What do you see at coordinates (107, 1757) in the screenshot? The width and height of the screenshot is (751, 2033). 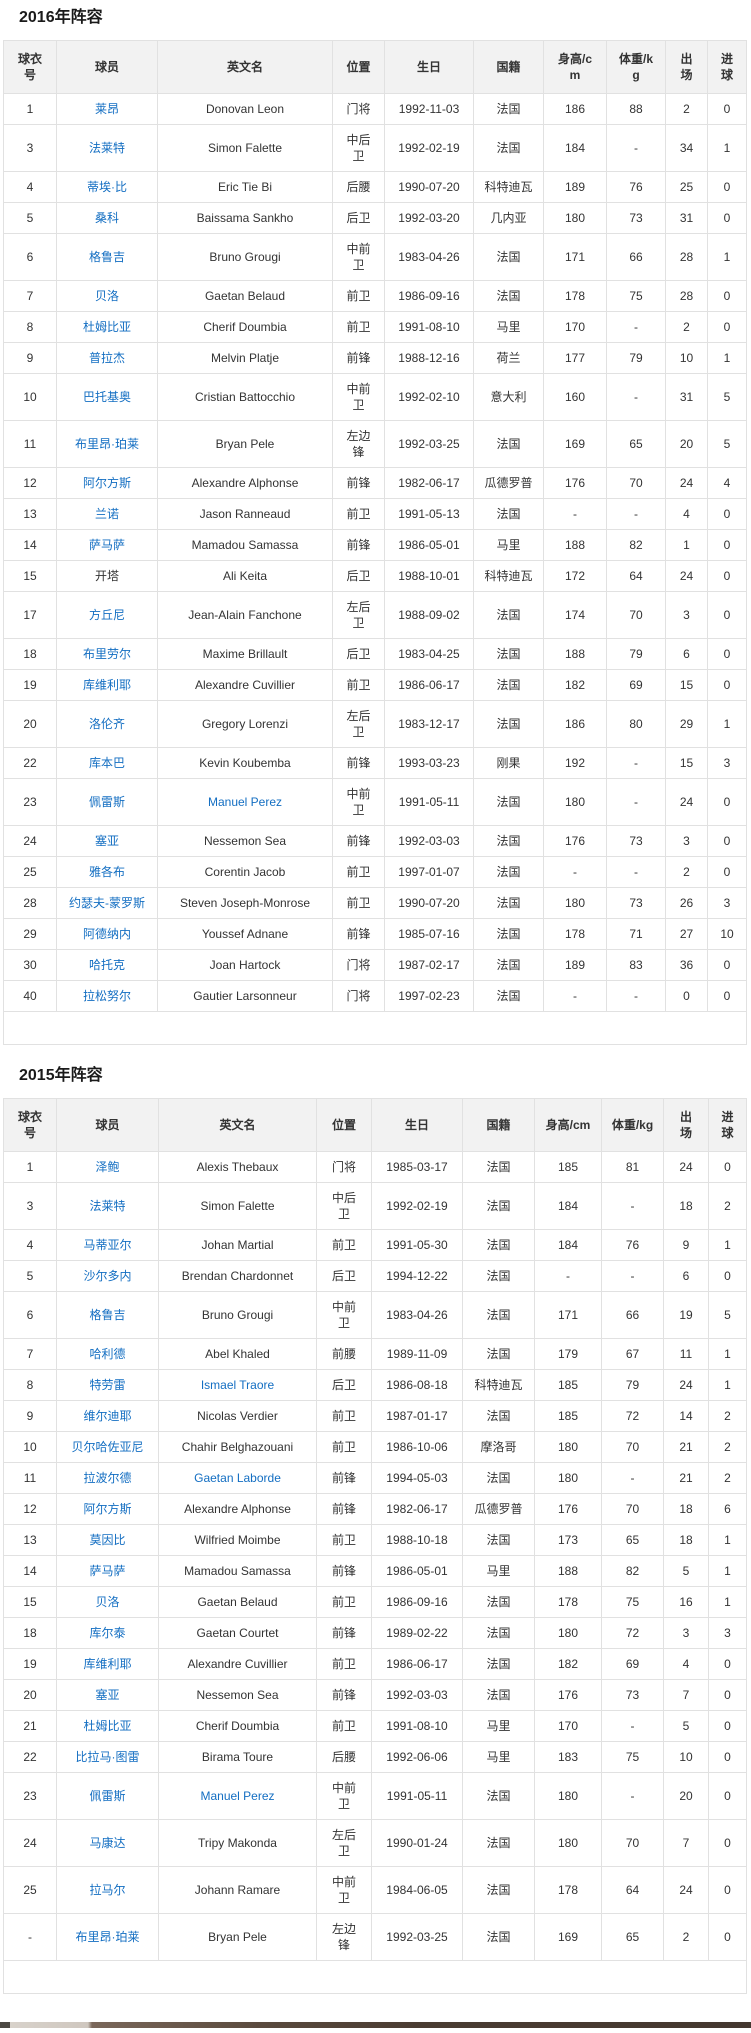 I see `player-link: 比拉马·图雷` at bounding box center [107, 1757].